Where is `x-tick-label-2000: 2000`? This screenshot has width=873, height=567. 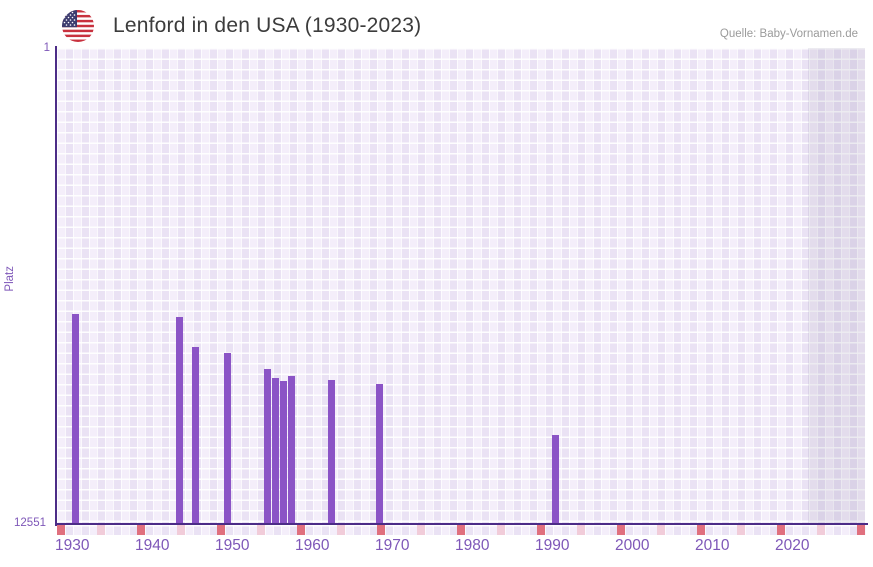
x-tick-label-2000: 2000 is located at coordinates (632, 545).